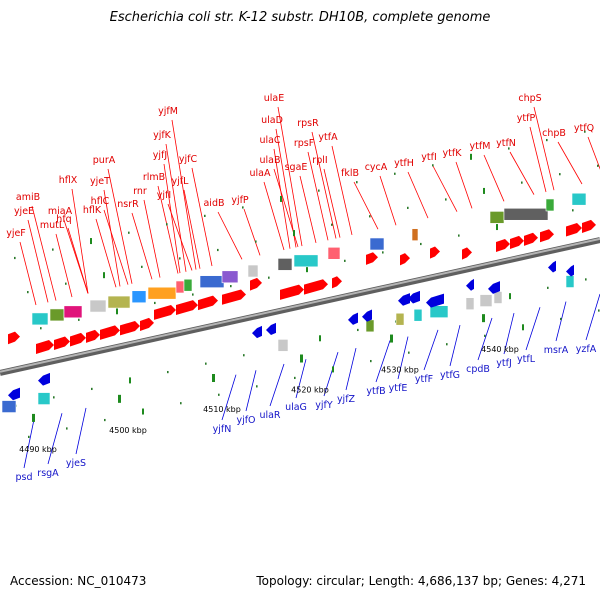  I want to click on accession-text: Accession: NC_010473, so click(78, 581).